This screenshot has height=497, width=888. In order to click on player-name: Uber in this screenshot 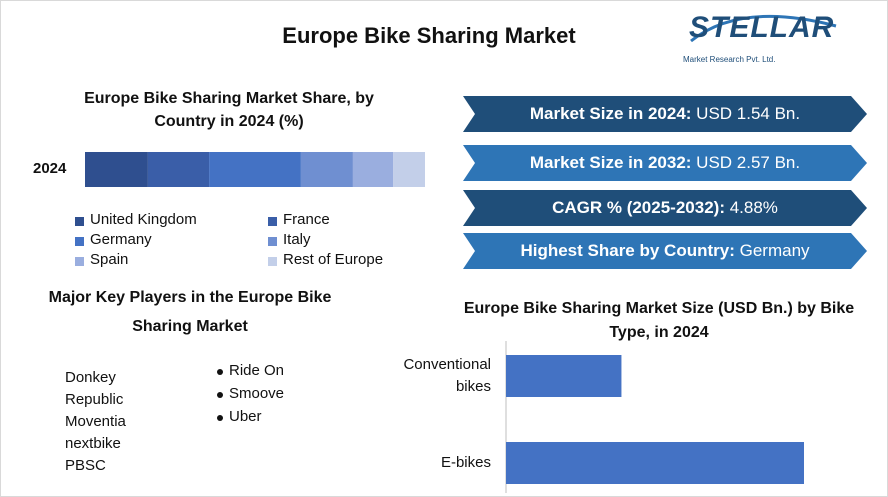, I will do `click(245, 416)`.